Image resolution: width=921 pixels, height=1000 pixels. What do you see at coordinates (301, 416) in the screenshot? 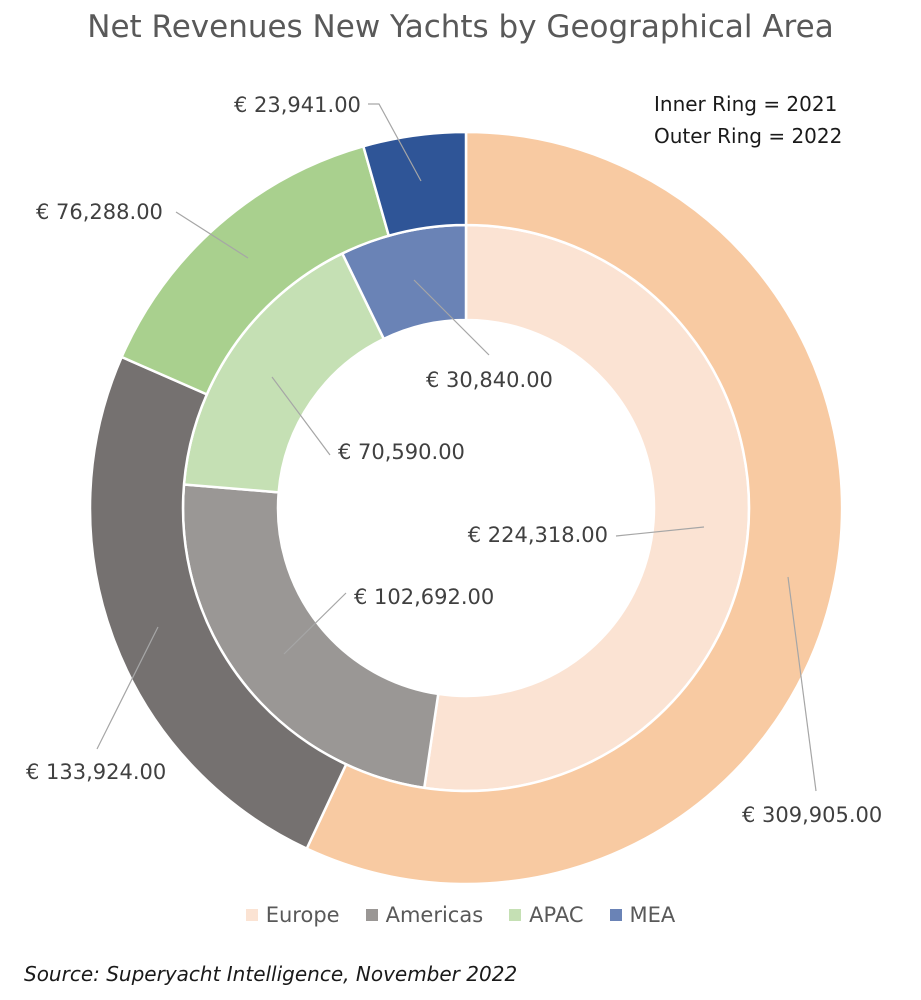
I see `leader-line-inner-apac` at bounding box center [301, 416].